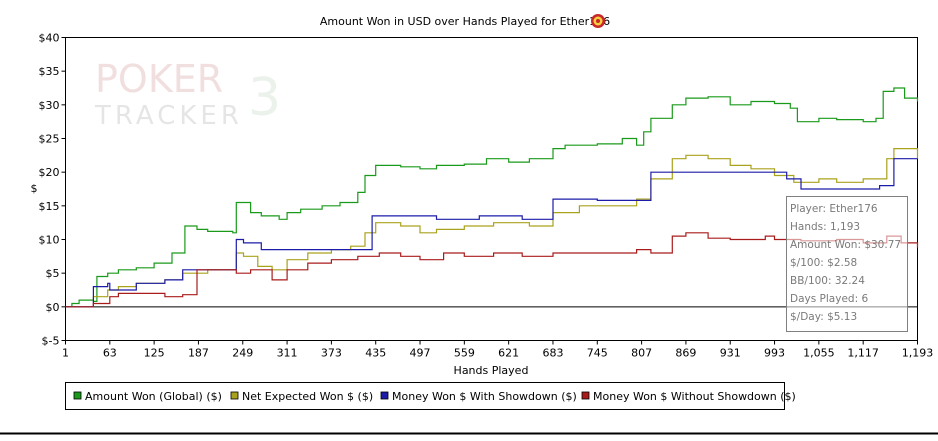 The height and width of the screenshot is (441, 938). What do you see at coordinates (168, 116) in the screenshot?
I see `watermark-word-tracker: TRACKER` at bounding box center [168, 116].